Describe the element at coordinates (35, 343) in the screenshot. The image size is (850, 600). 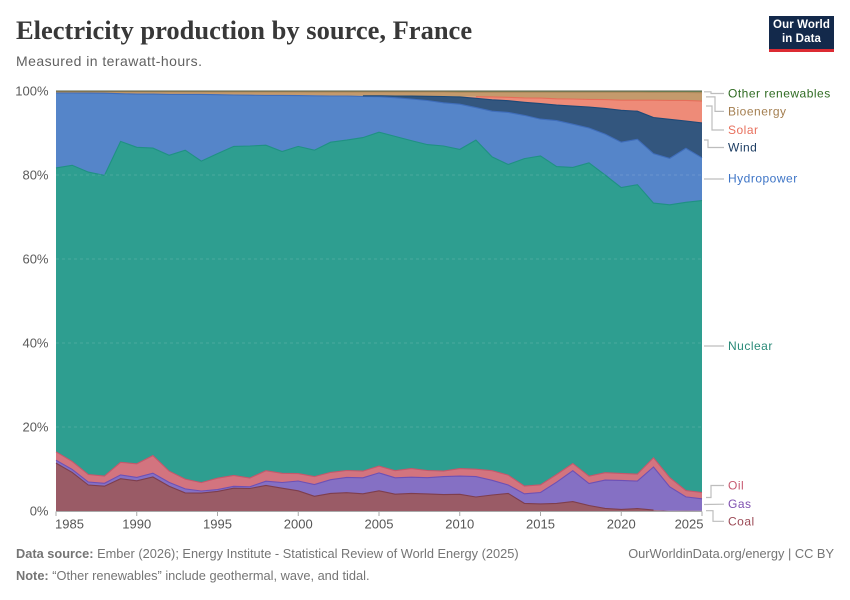
I see `svg-text: 40%` at that location.